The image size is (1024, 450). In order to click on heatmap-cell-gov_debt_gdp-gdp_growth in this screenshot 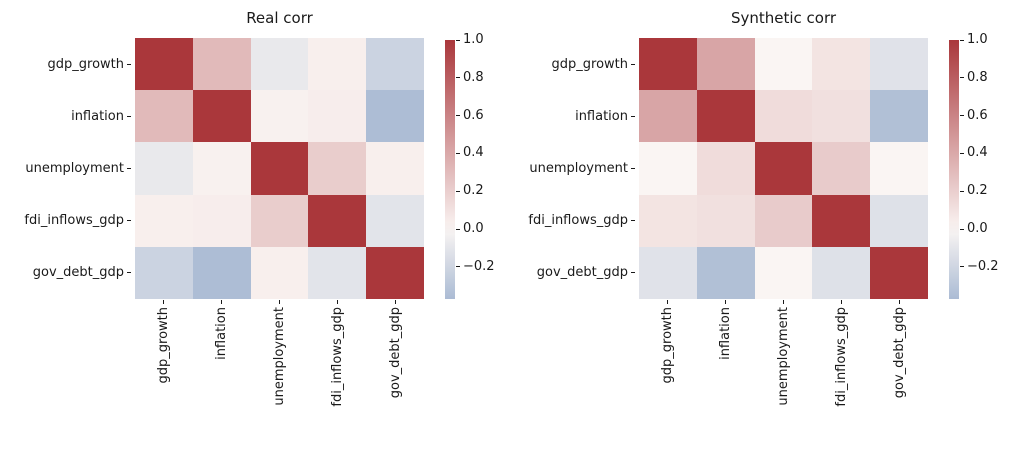, I will do `click(668, 272)`.